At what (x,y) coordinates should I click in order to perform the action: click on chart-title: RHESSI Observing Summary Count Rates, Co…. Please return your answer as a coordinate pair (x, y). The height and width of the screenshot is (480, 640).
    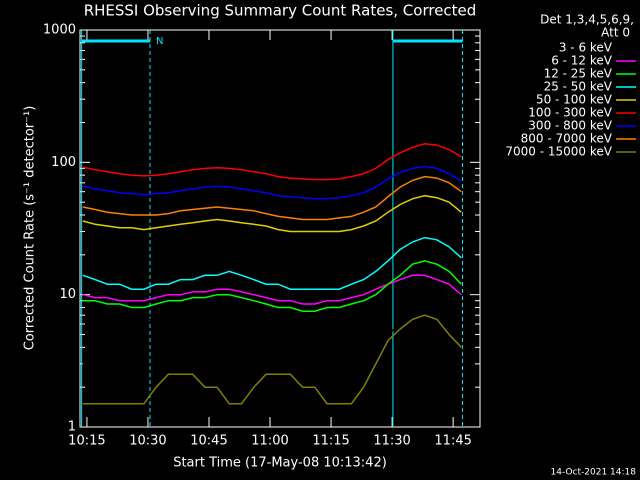
    Looking at the image, I should click on (280, 11).